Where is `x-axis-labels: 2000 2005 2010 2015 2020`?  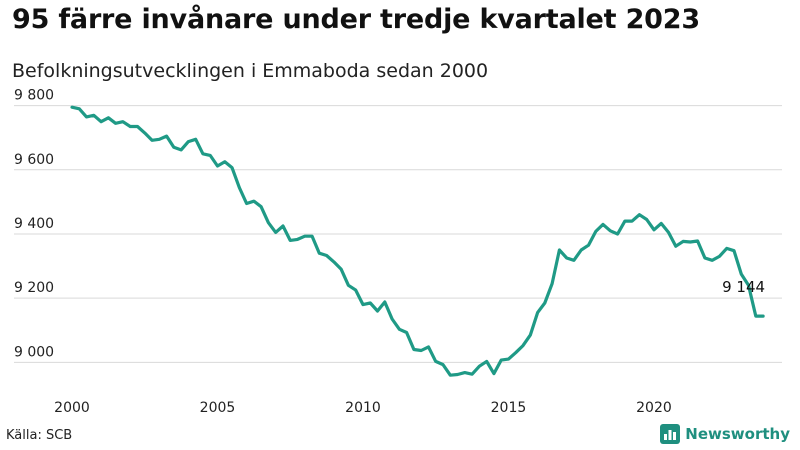 x-axis-labels: 2000 2005 2010 2015 2020 is located at coordinates (363, 408).